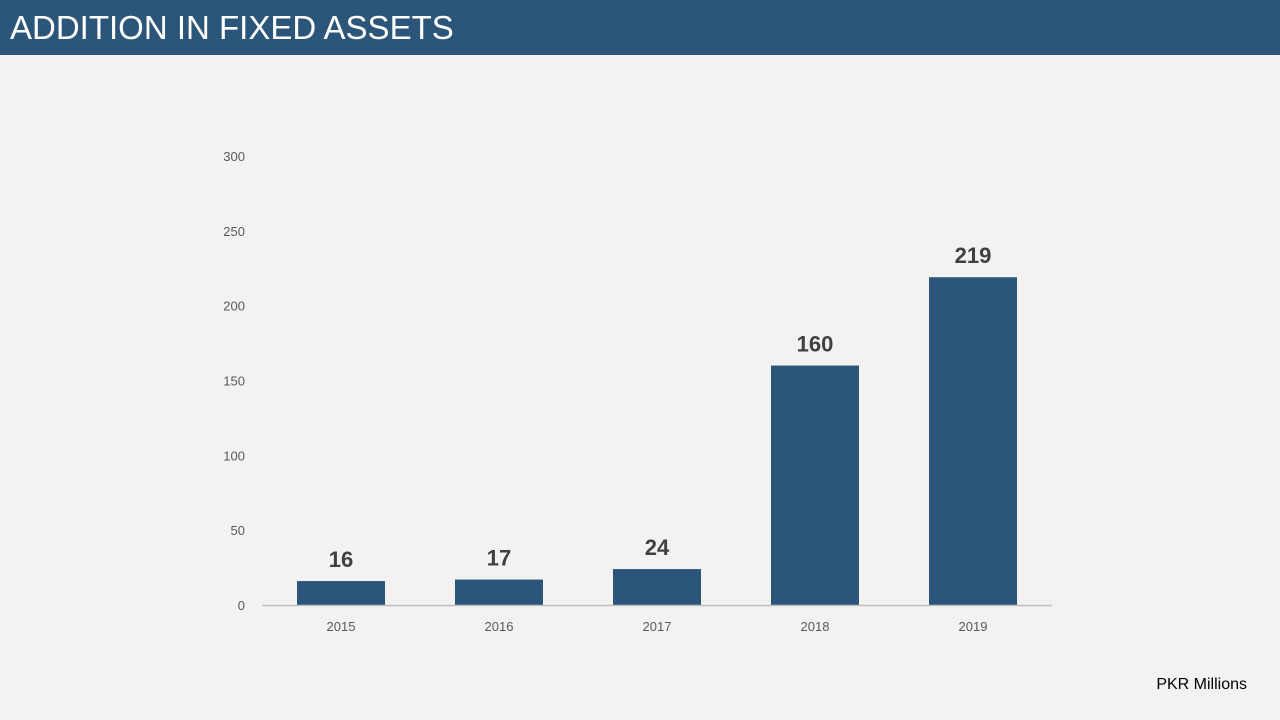  What do you see at coordinates (234, 455) in the screenshot?
I see `y-tick-label: 100` at bounding box center [234, 455].